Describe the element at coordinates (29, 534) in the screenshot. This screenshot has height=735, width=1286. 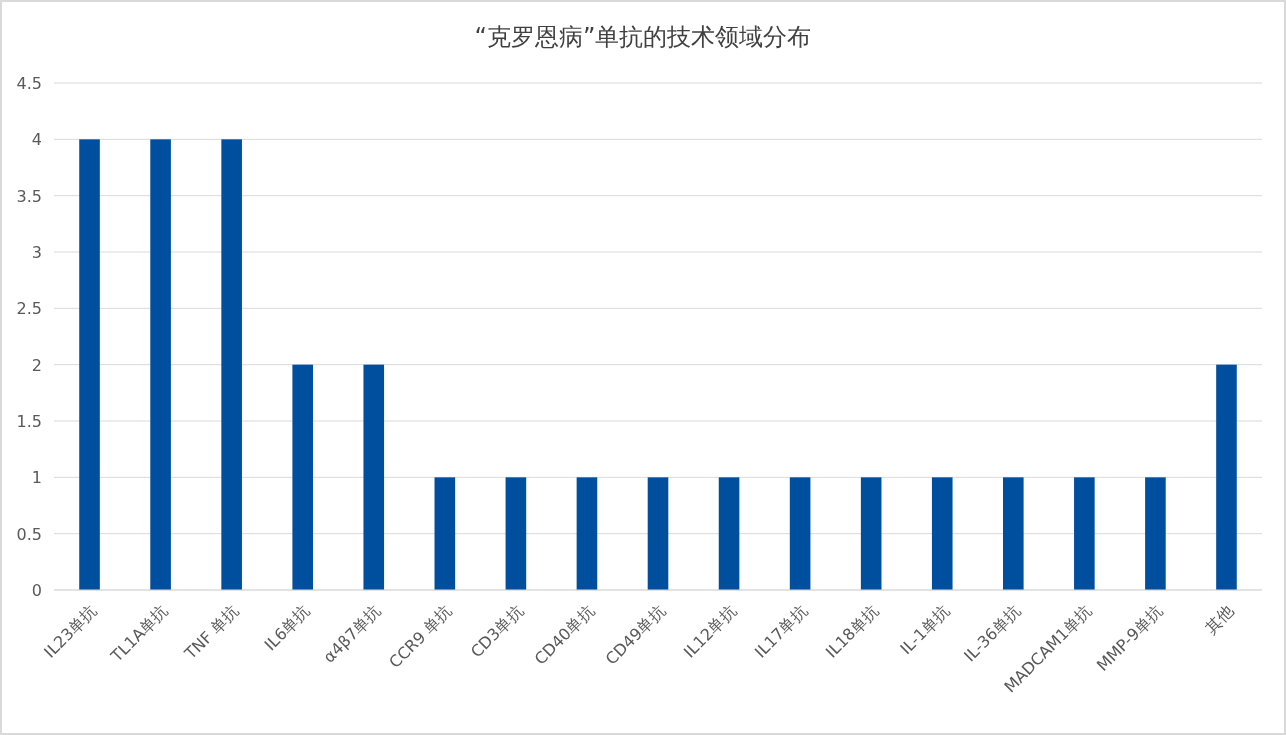
I see `y-tick-label: 0.5` at that location.